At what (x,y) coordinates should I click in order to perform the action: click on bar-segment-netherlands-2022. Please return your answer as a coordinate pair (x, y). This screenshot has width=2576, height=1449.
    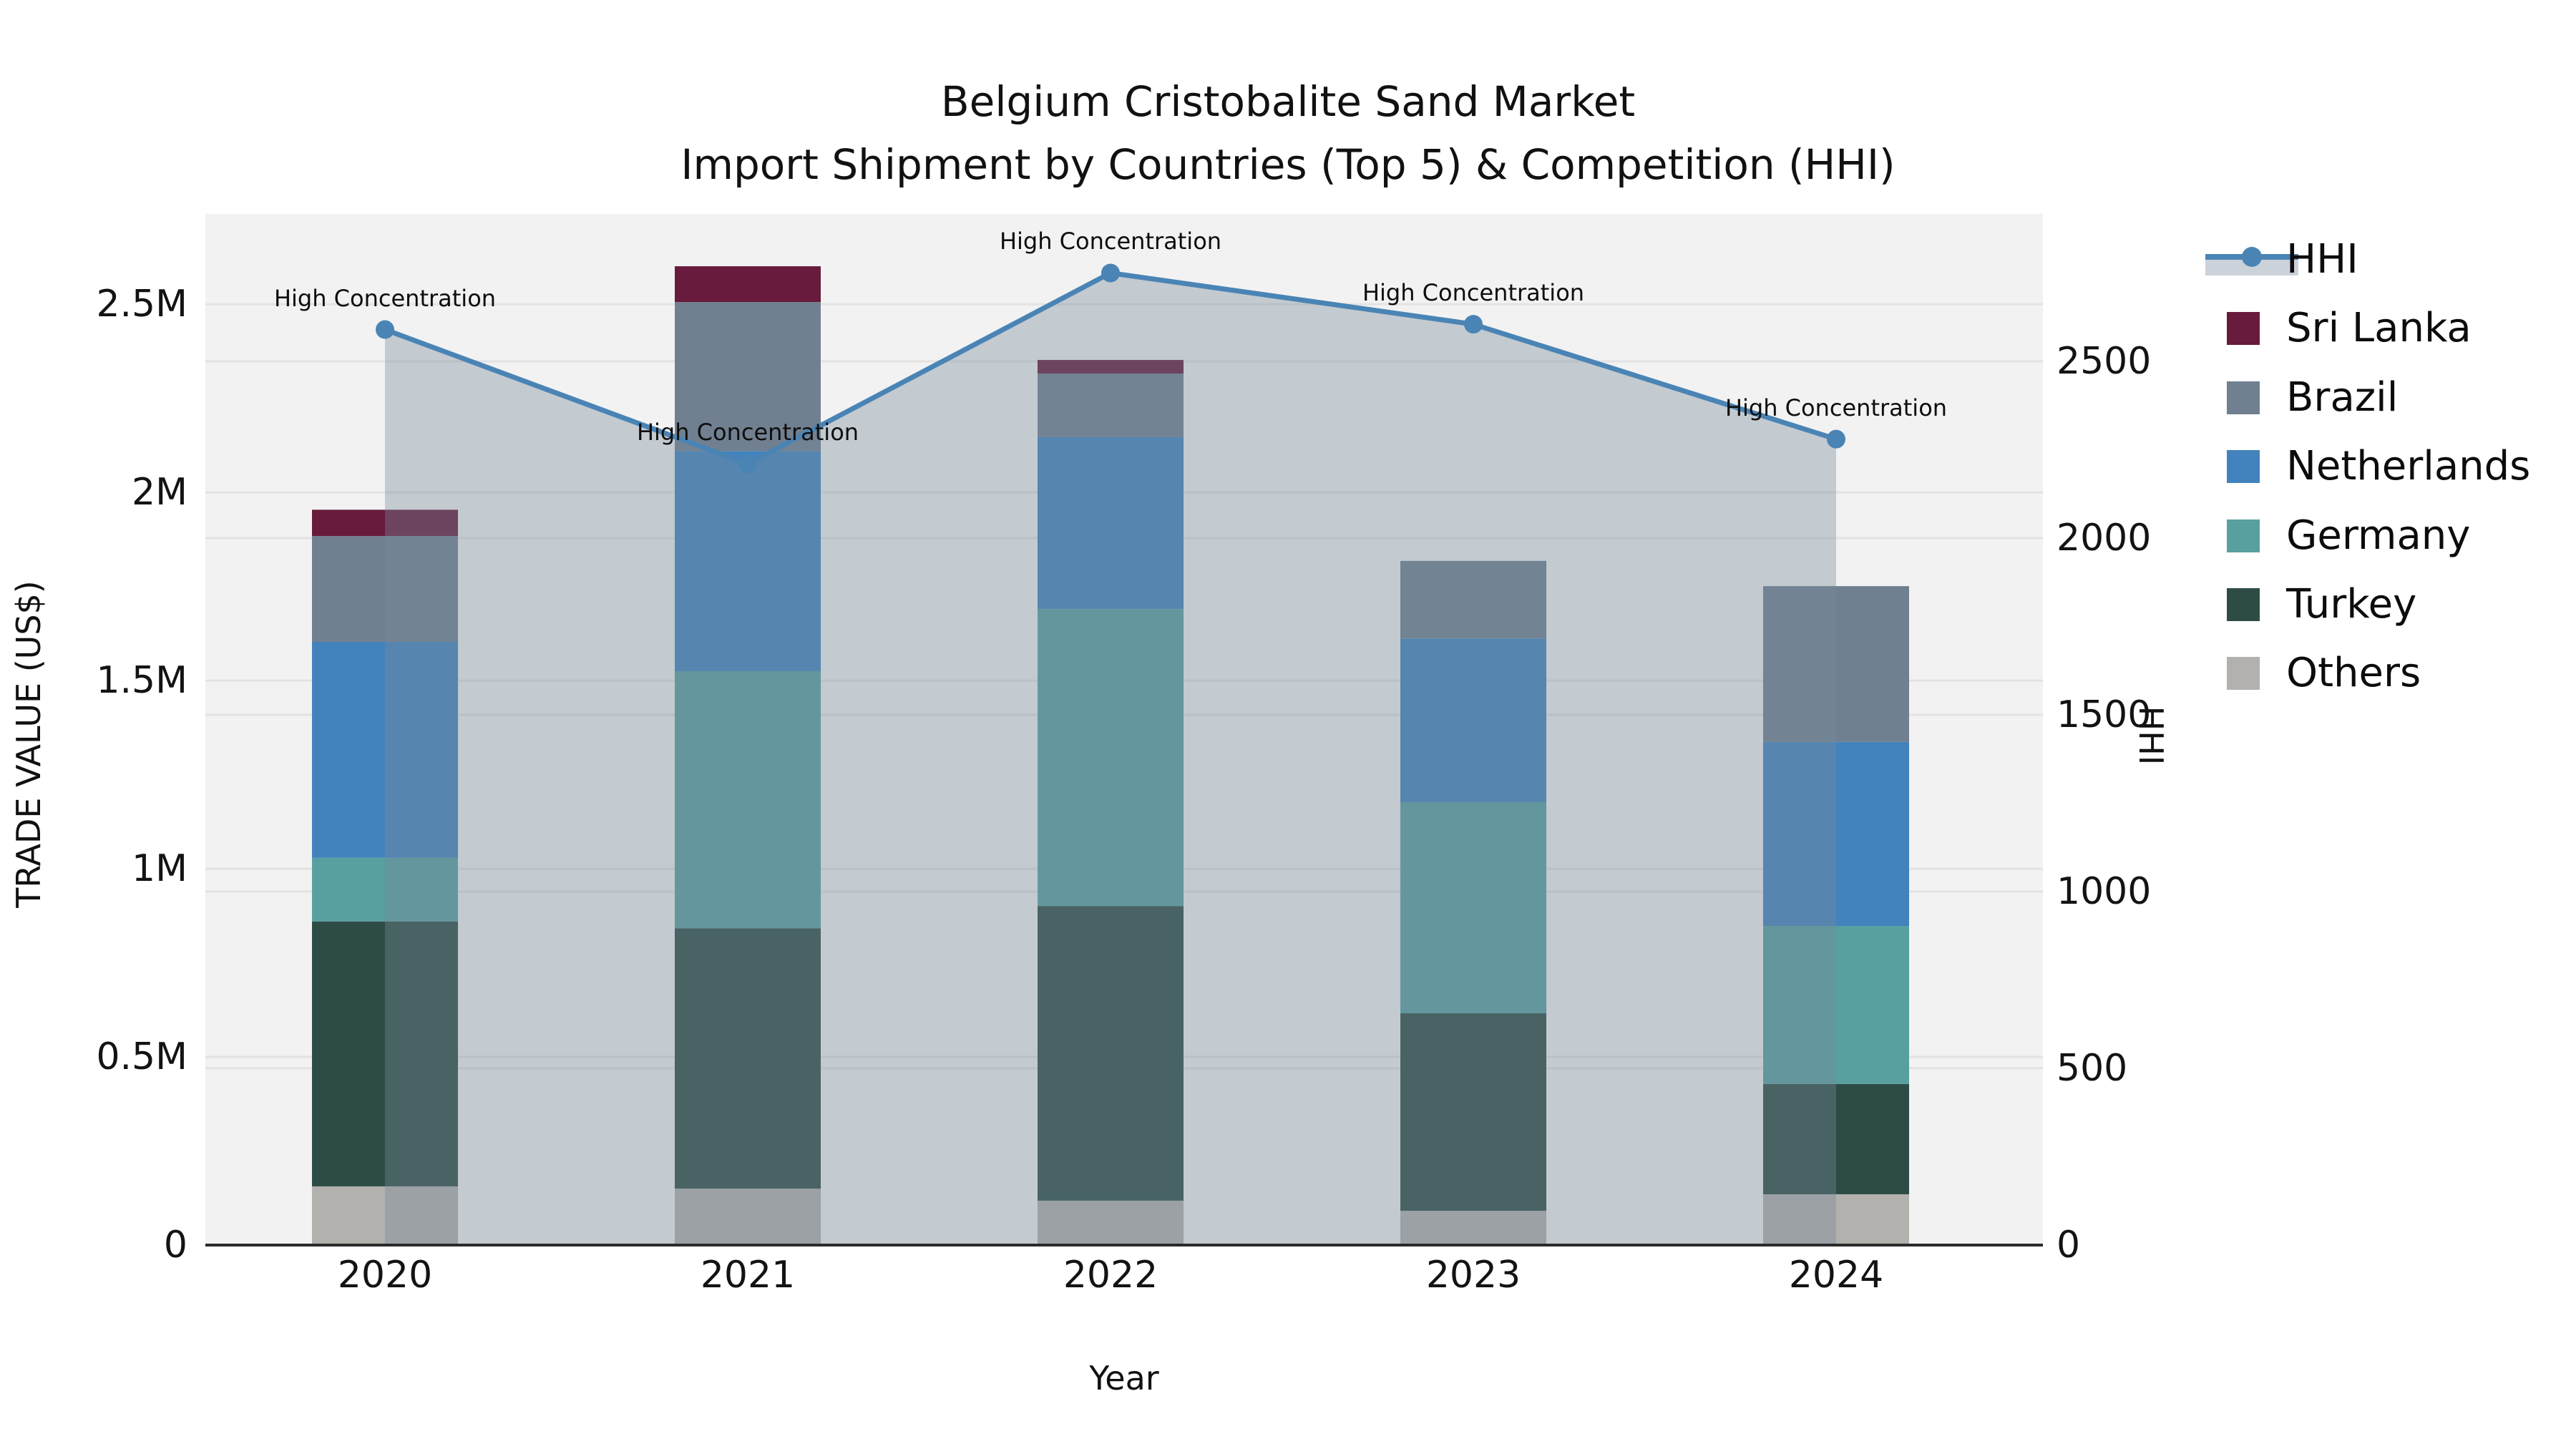
    Looking at the image, I should click on (1111, 523).